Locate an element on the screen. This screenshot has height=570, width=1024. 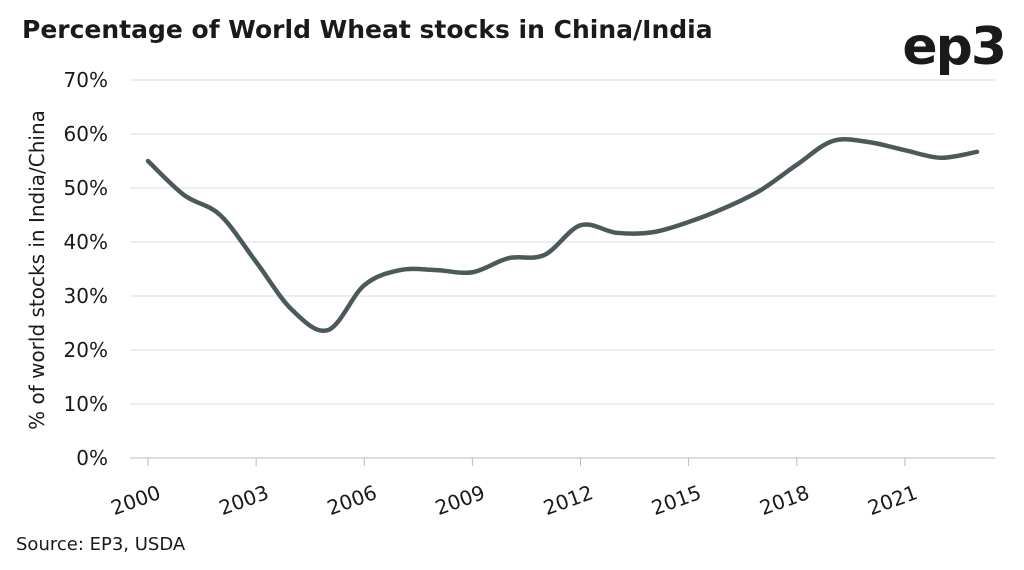
x-tick-label: 2021 is located at coordinates (893, 500).